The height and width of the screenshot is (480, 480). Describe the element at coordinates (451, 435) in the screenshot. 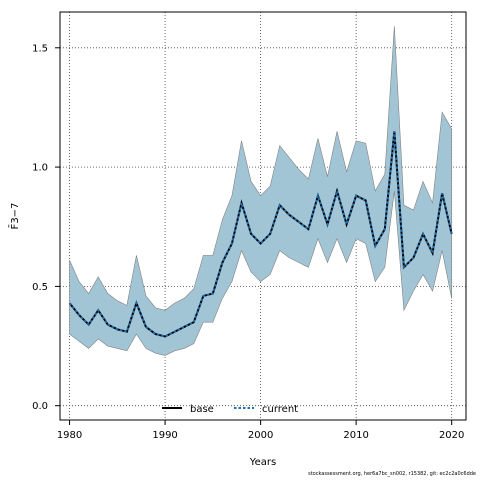

I see `x-tick-label: 2020` at that location.